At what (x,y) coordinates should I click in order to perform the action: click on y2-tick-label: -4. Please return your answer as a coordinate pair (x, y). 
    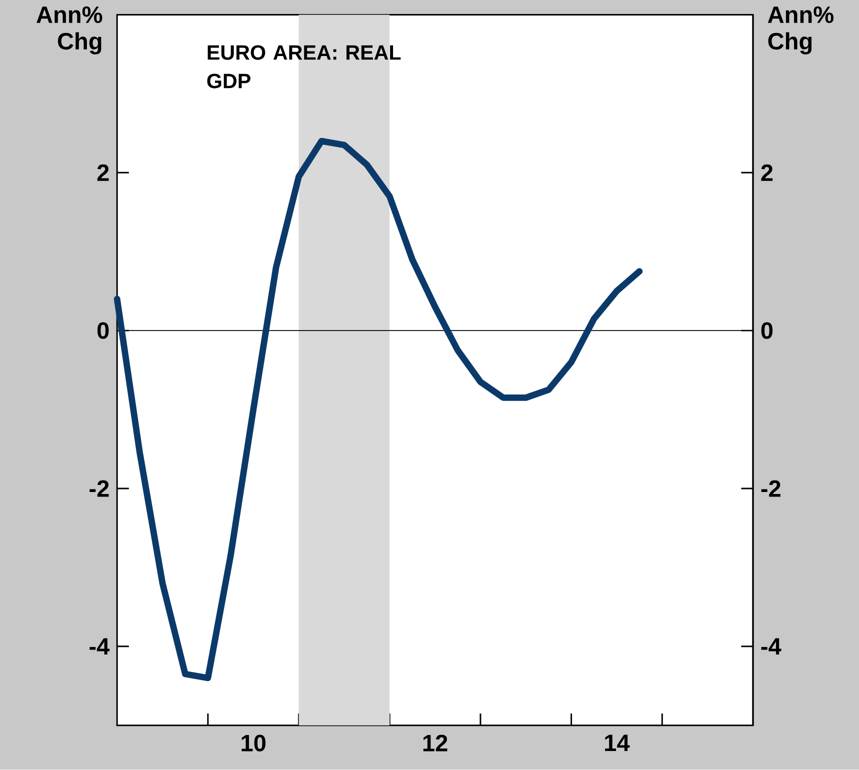
    Looking at the image, I should click on (771, 646).